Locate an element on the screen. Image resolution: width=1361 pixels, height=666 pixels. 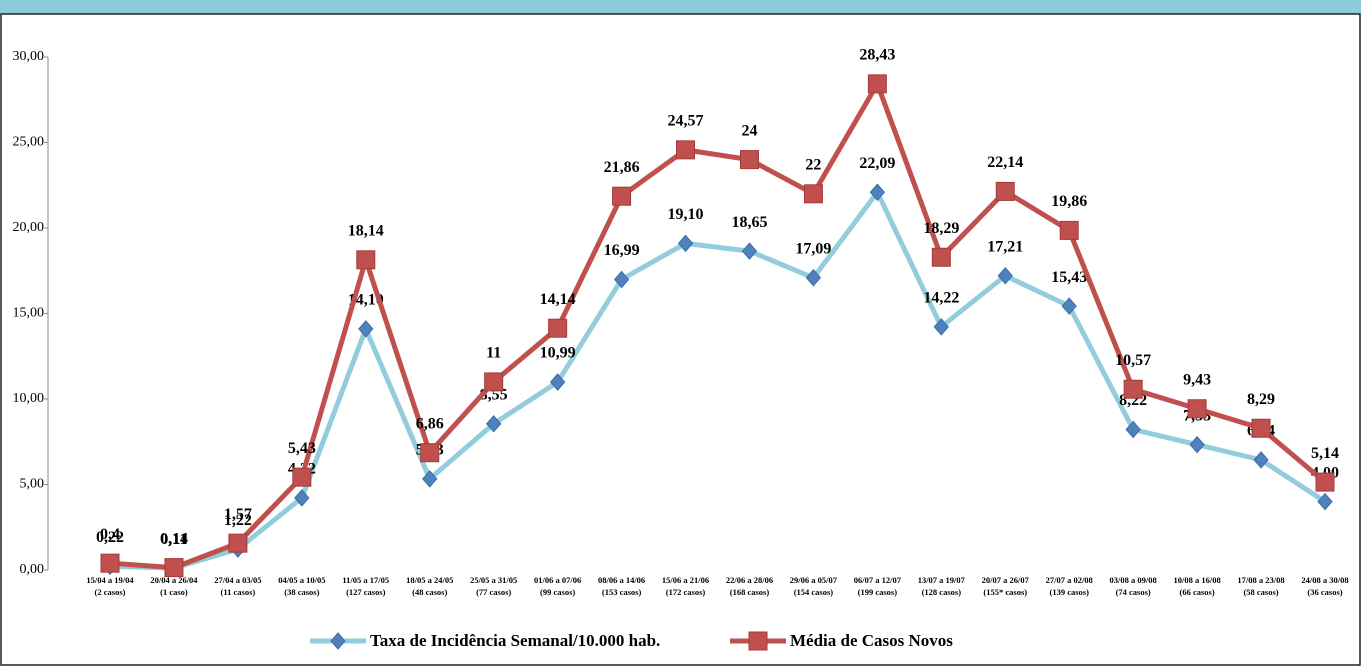
x-tick-label: 20/04 a 26/04 is located at coordinates (174, 580).